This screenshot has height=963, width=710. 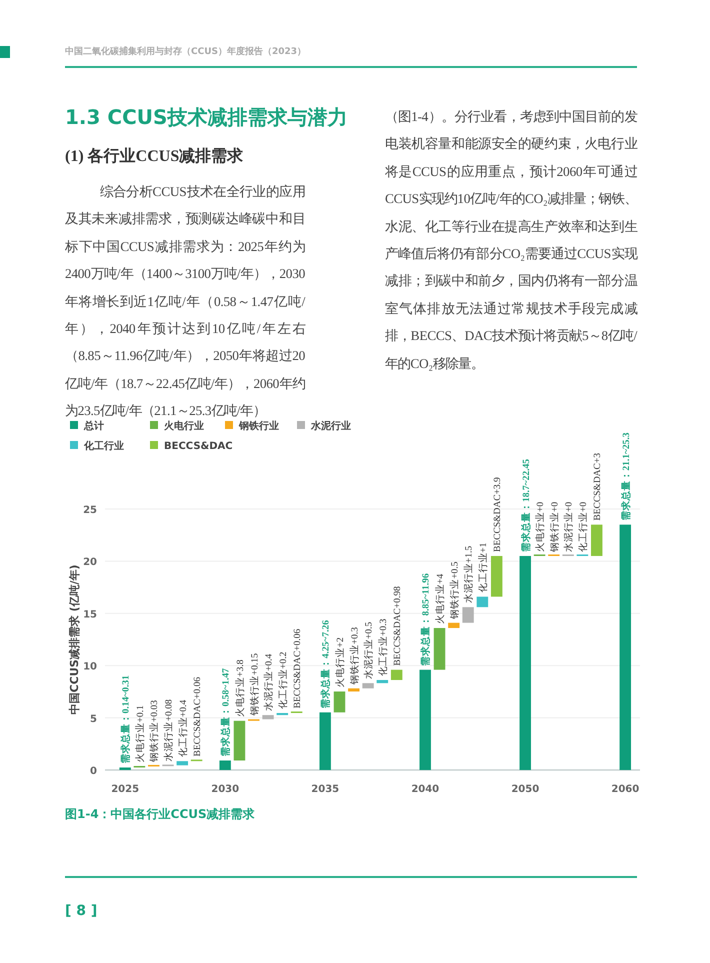 I want to click on data-label: 火电行业+3.8, so click(x=240, y=688).